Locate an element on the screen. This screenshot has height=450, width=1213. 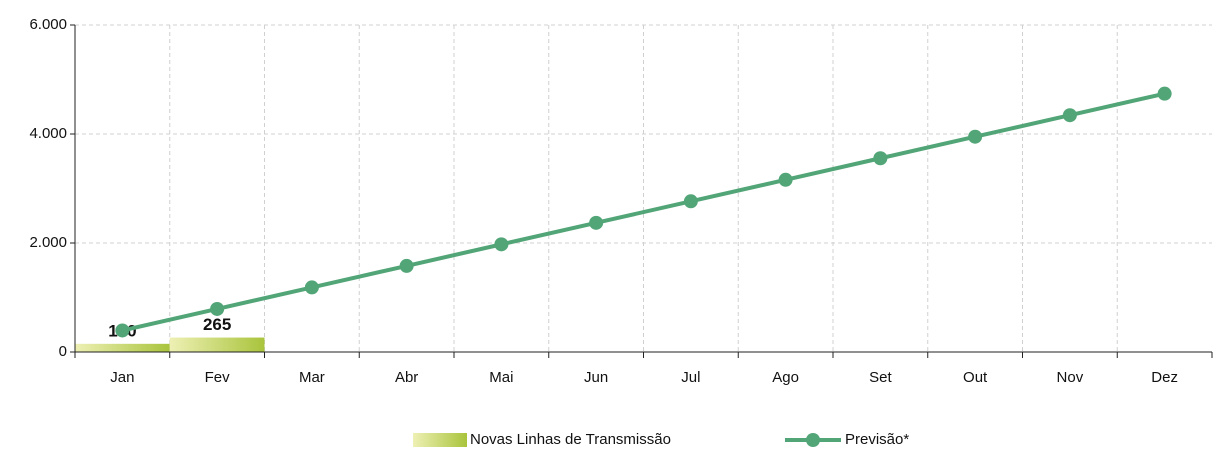
x-tick-label: Jun is located at coordinates (596, 377).